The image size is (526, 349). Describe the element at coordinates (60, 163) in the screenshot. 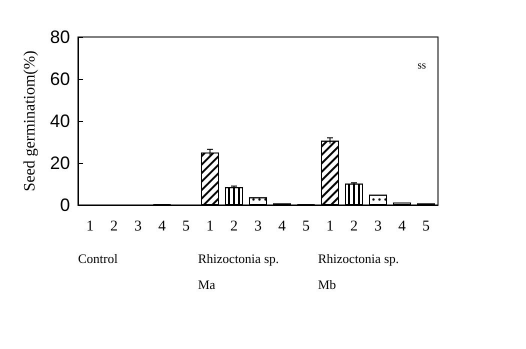

I see `y-tick-label: 20` at that location.